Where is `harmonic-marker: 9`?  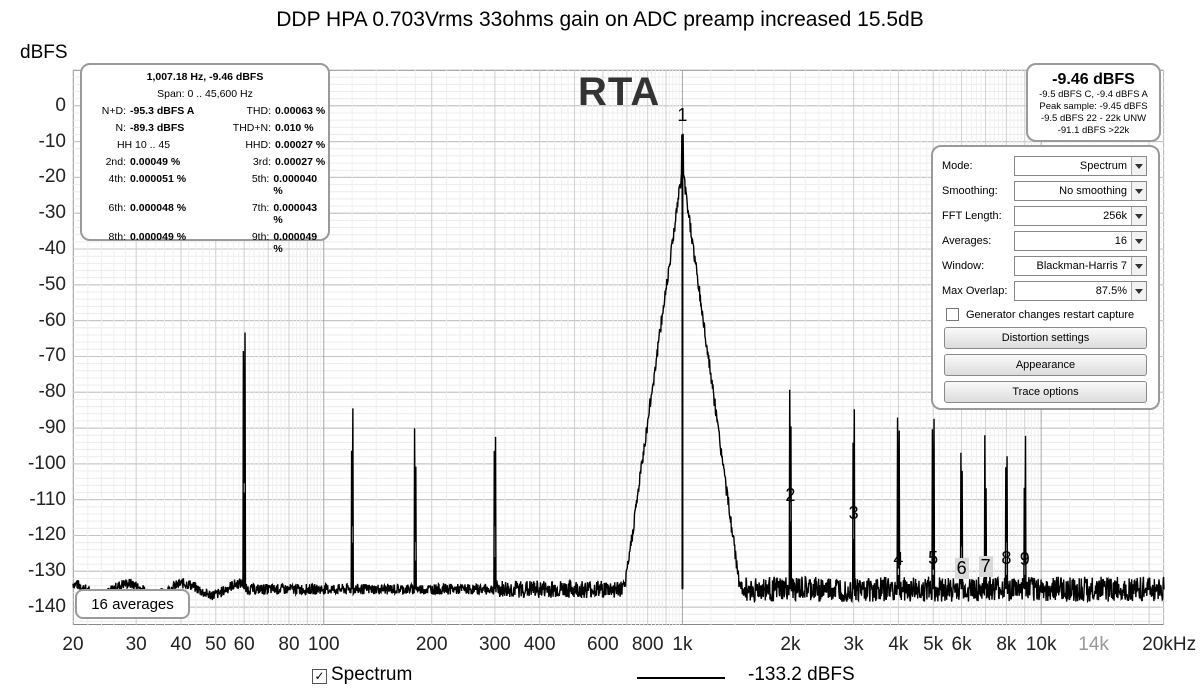 harmonic-marker: 9 is located at coordinates (1024, 559).